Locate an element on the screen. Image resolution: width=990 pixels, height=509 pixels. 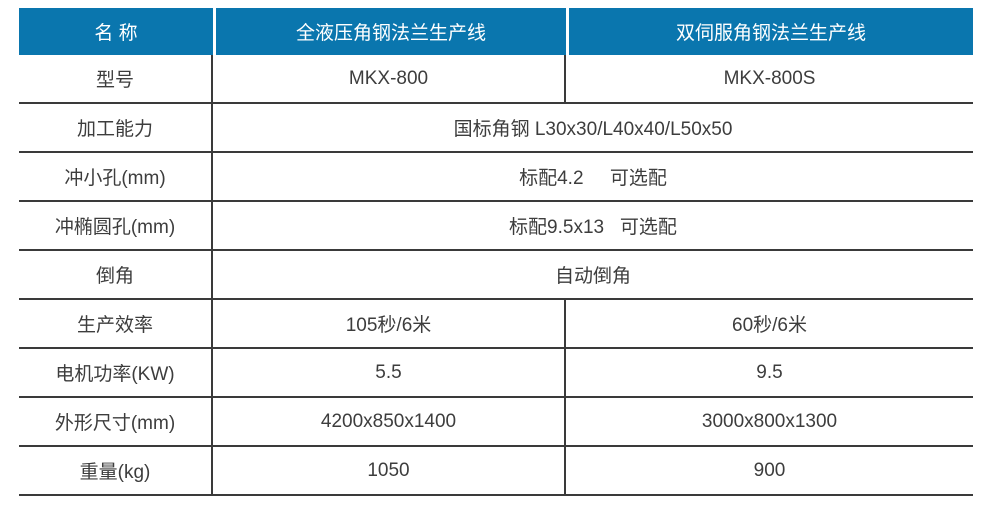
row-value-merged: 标配9.5x13 可选配 is located at coordinates (593, 227).